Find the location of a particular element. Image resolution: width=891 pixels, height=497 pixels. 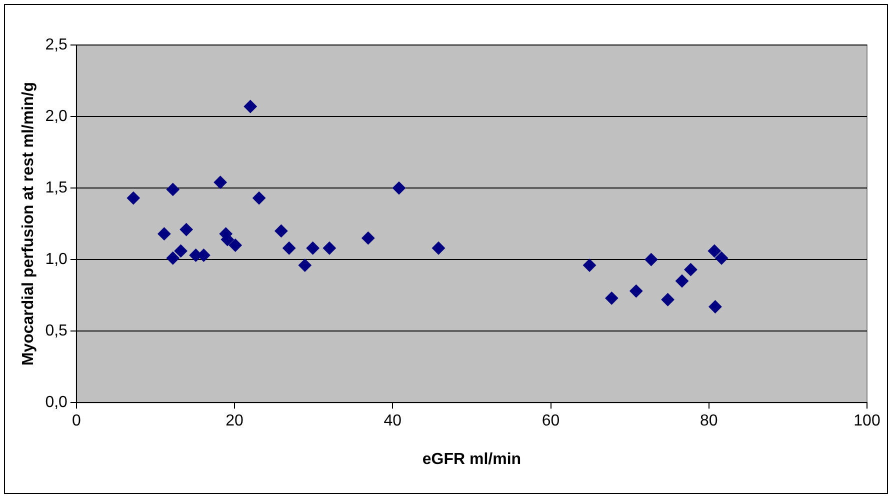

x-tick-label: 40 is located at coordinates (393, 421).